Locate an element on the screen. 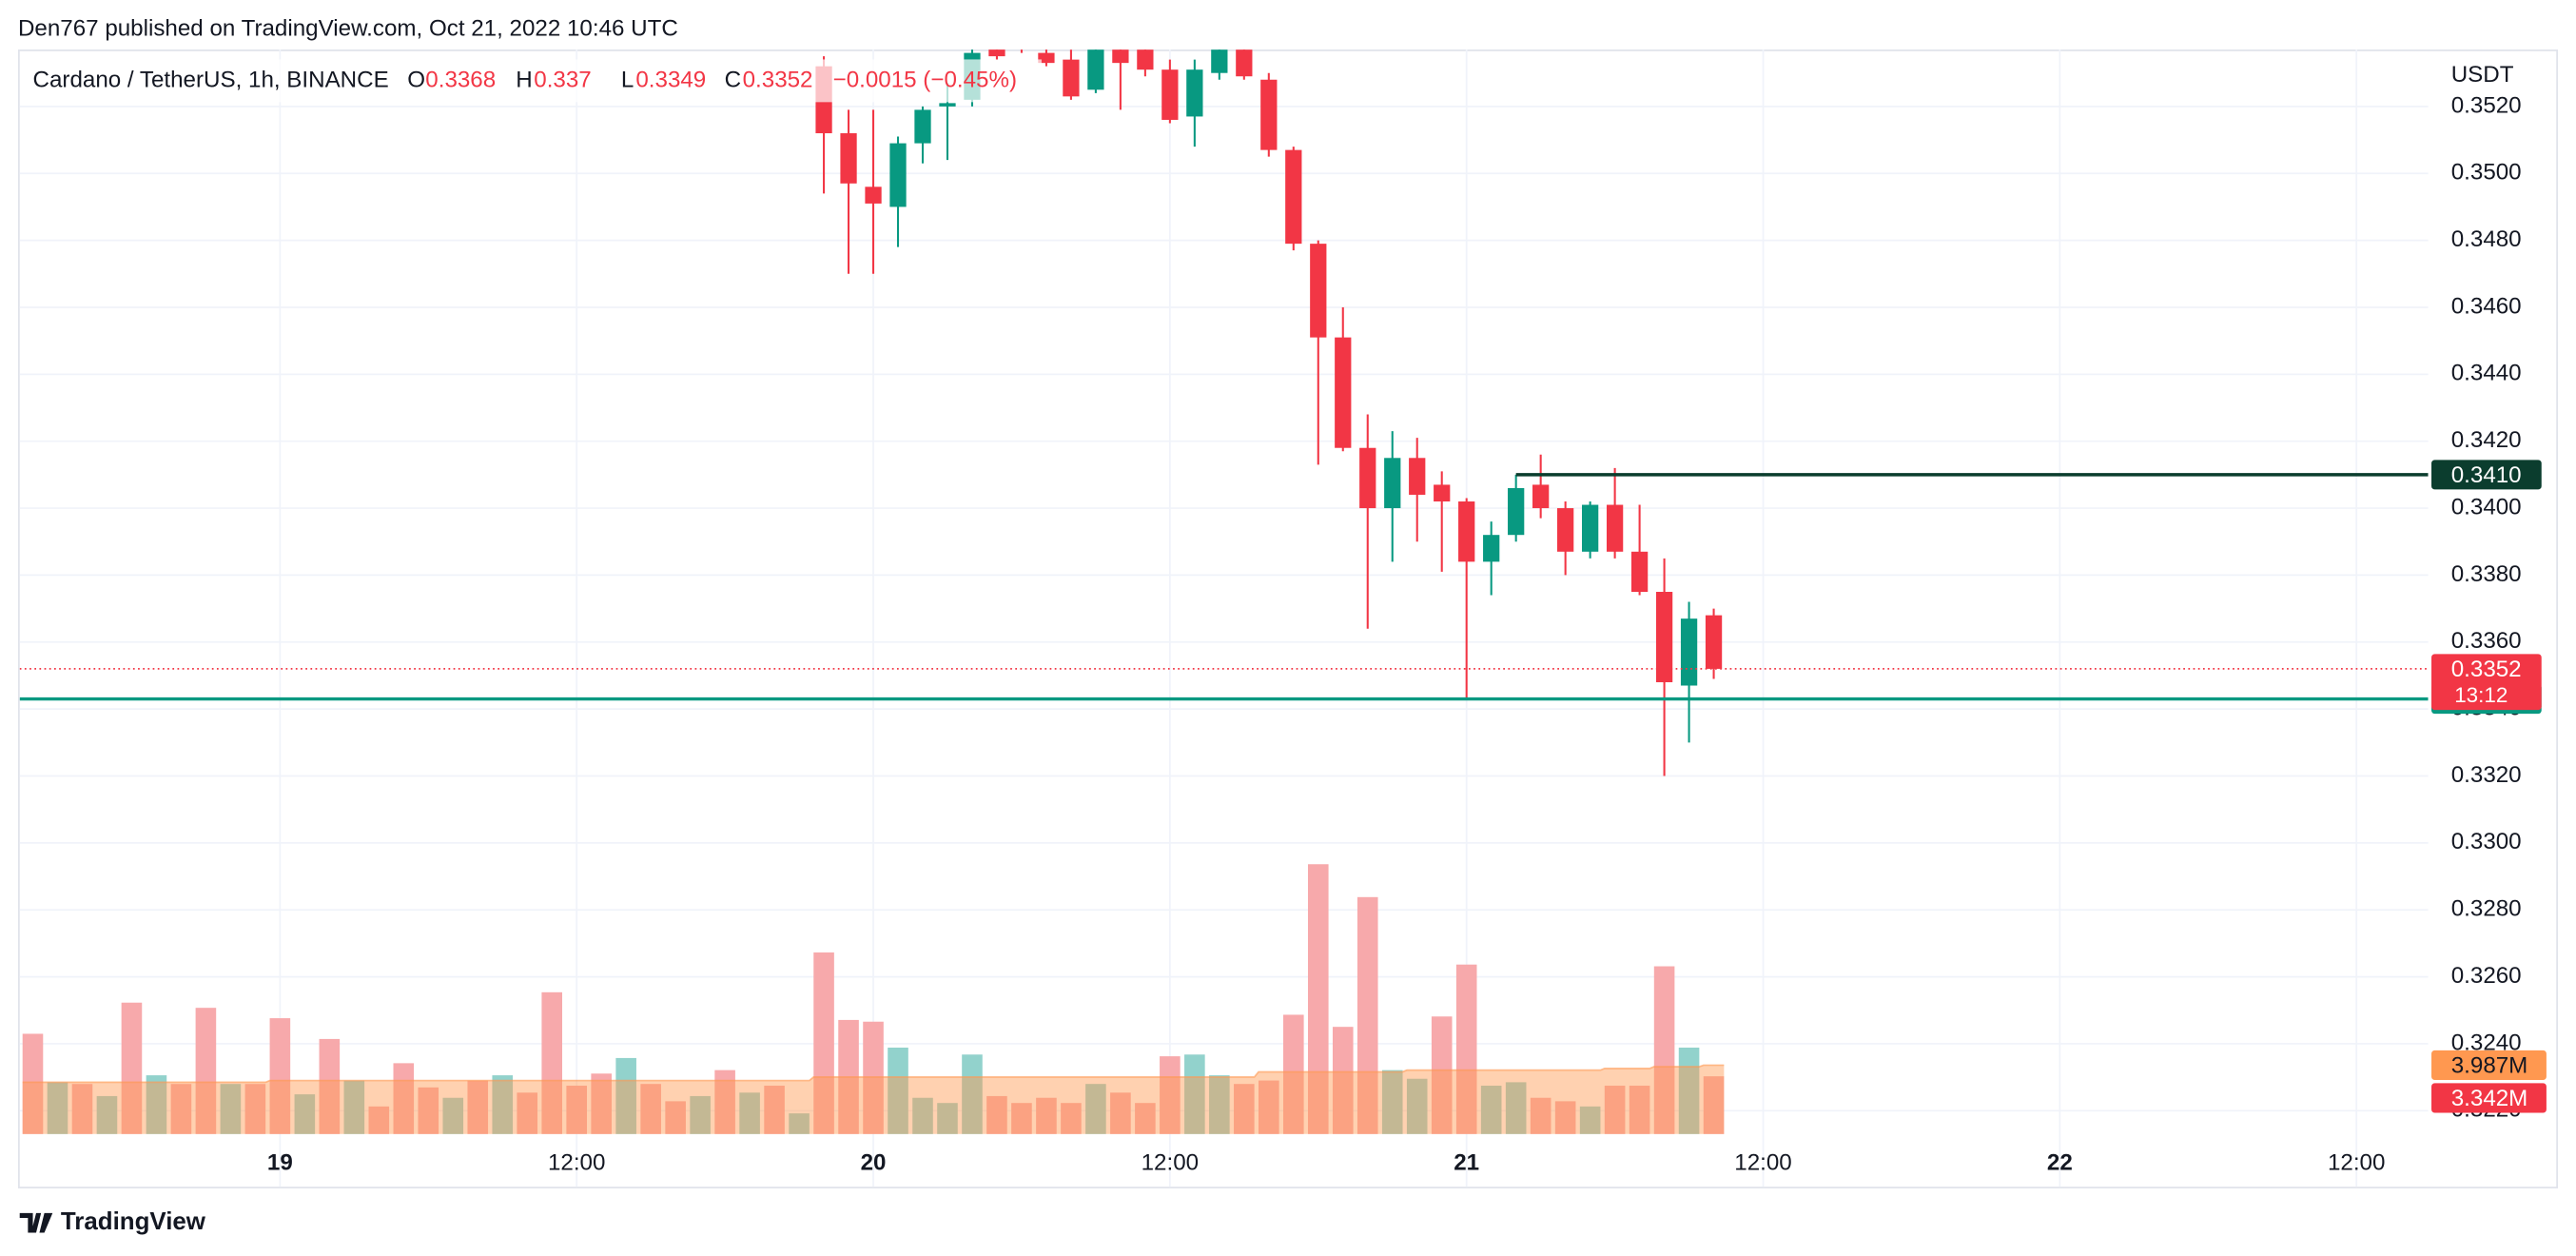  x-tick-label: 19 is located at coordinates (280, 1162).